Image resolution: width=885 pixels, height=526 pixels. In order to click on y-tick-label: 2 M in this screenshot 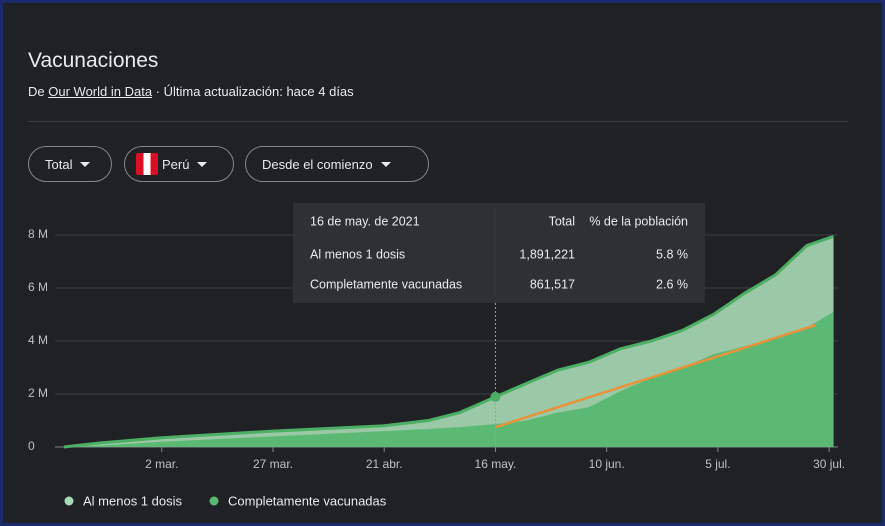, I will do `click(38, 393)`.